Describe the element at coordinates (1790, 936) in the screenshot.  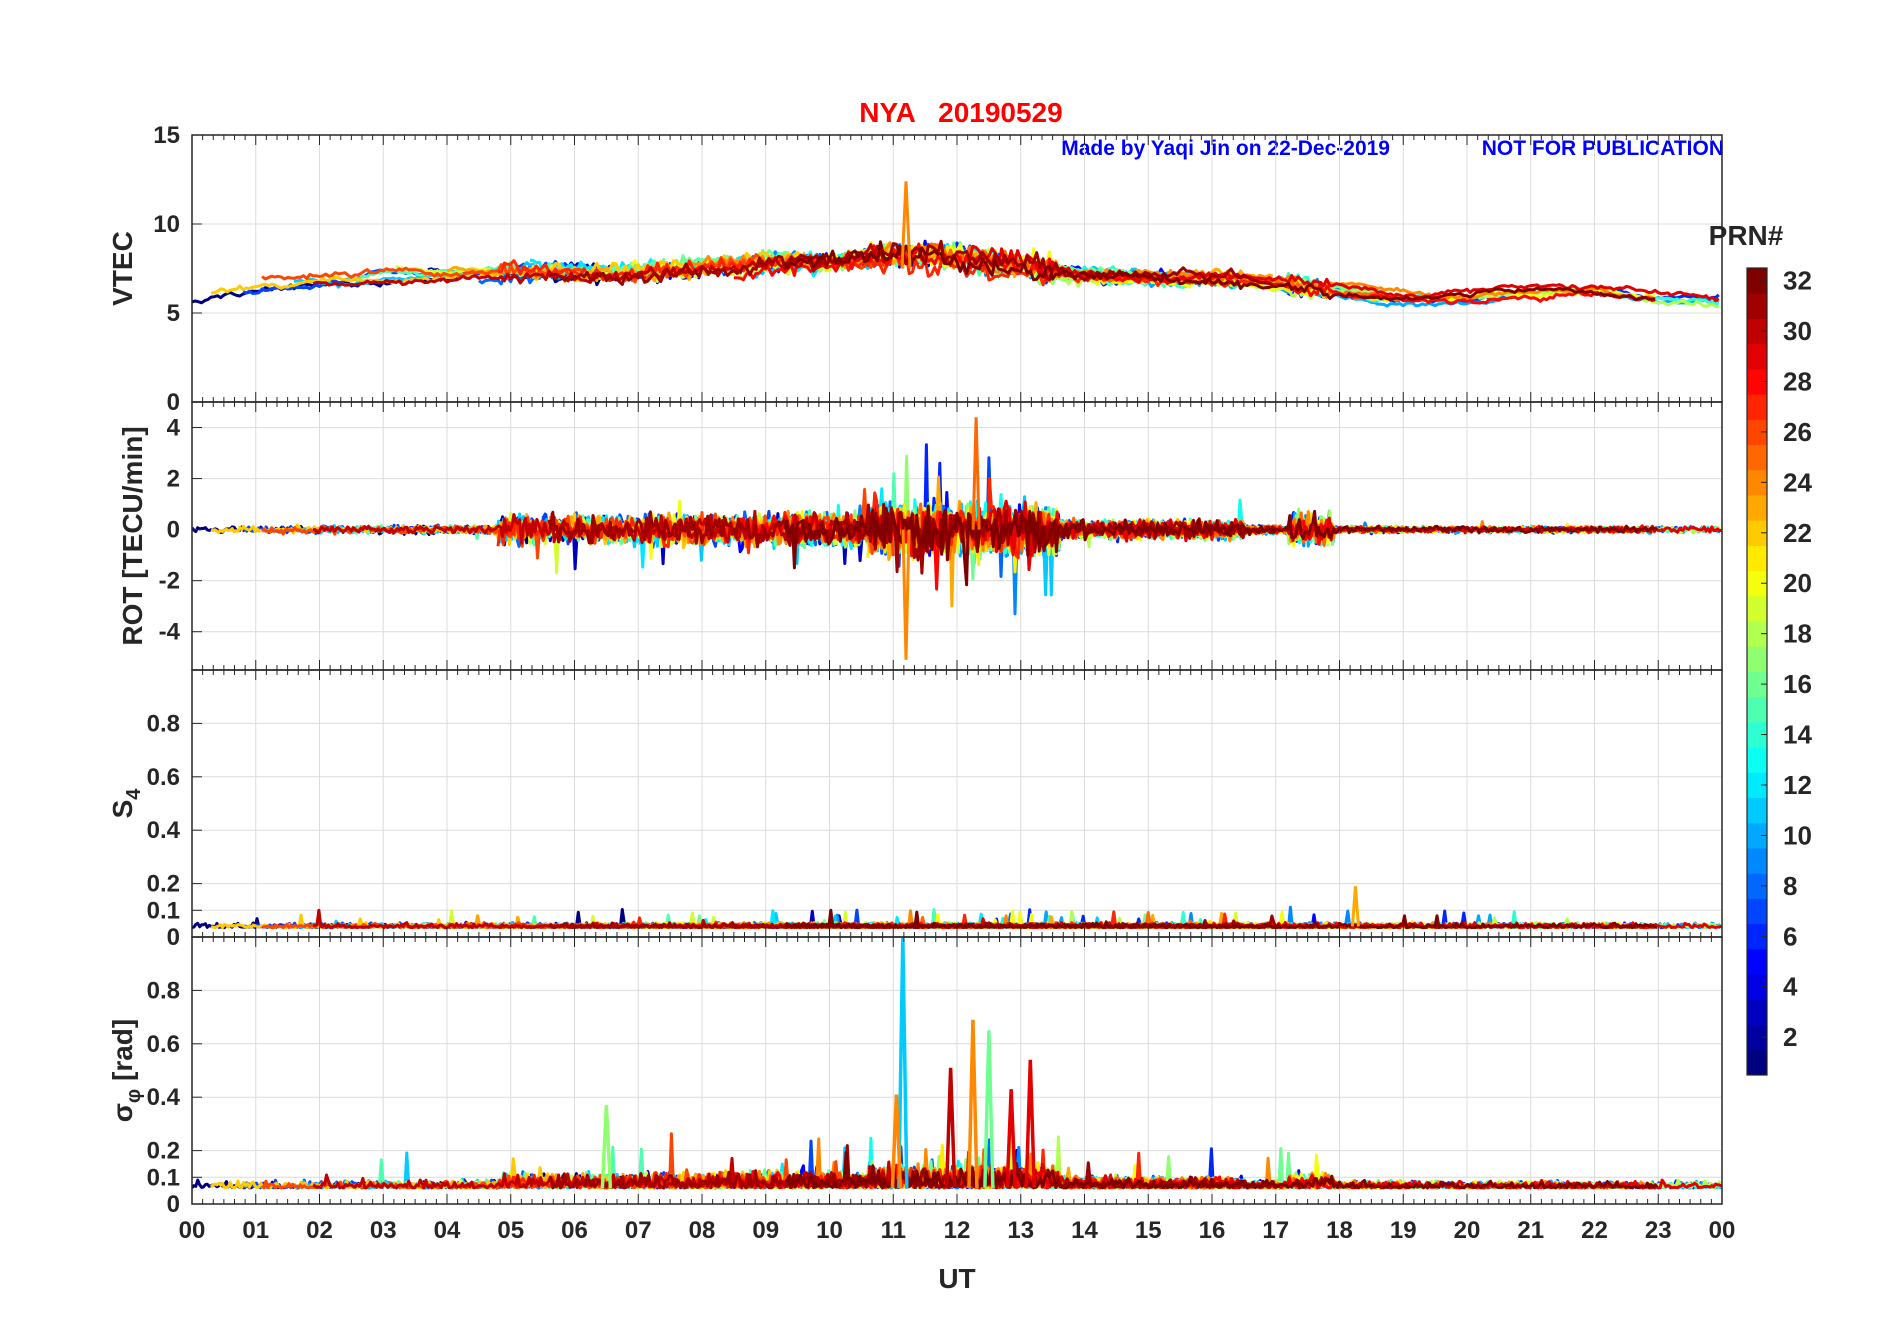
I see `colorbar-tick-label: 6` at that location.